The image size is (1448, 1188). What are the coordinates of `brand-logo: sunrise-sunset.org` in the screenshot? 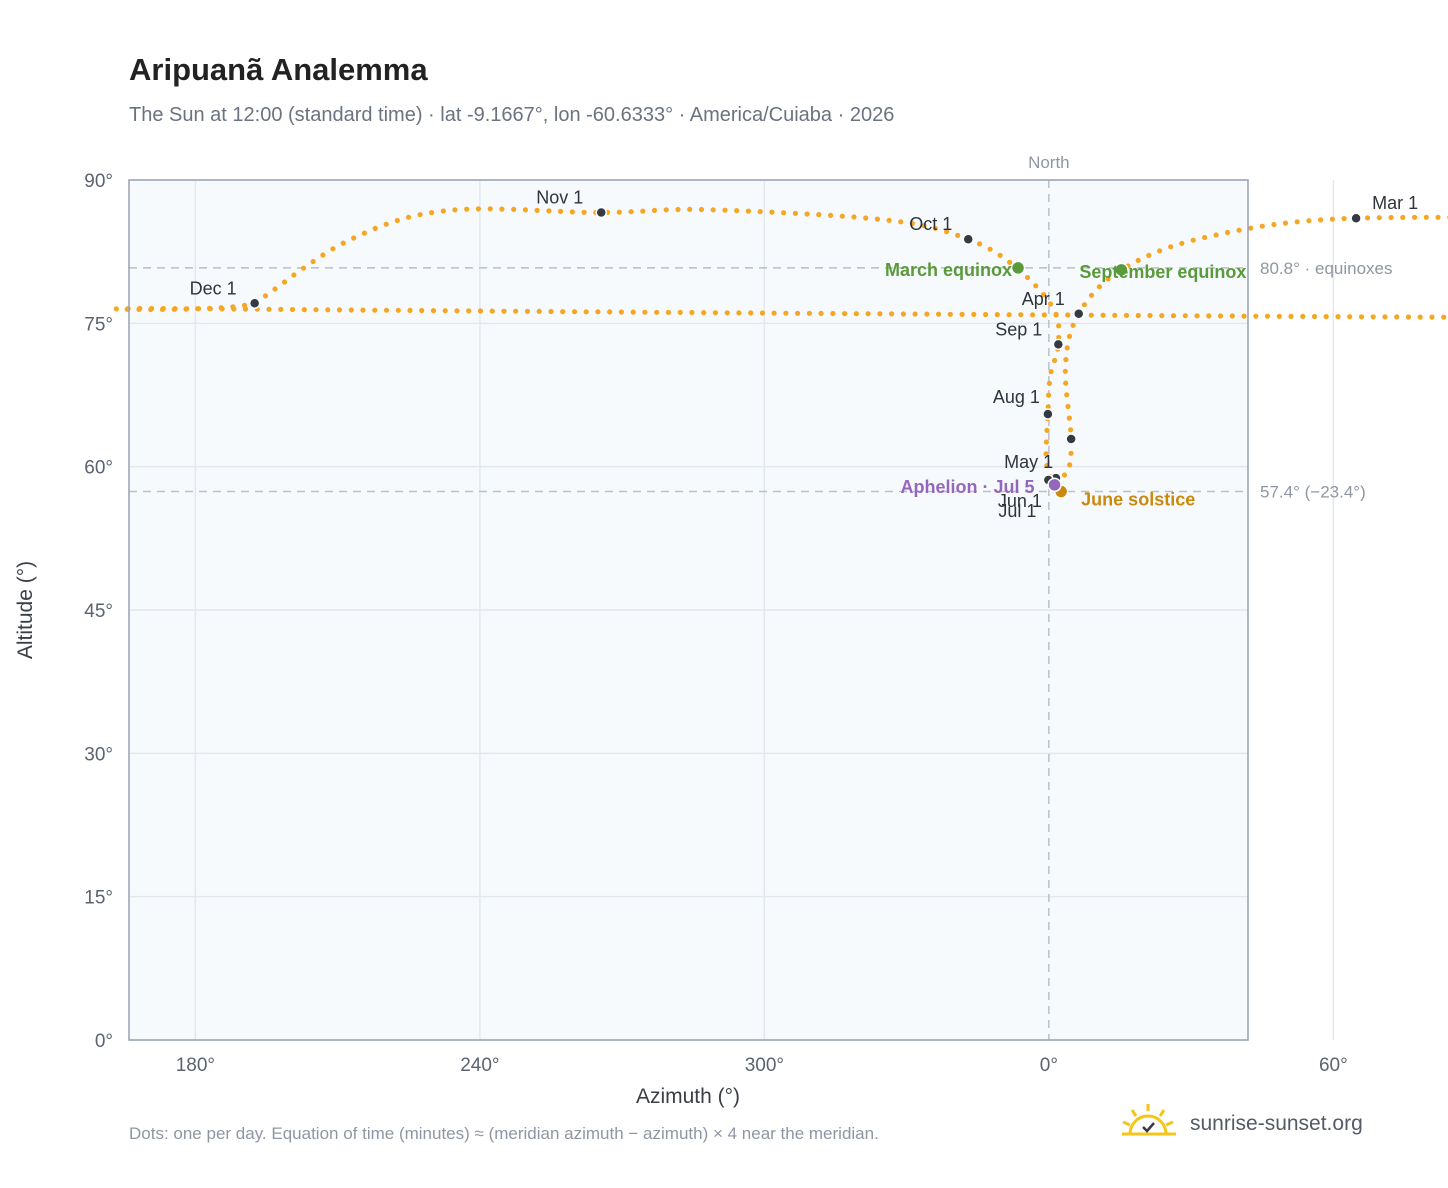 It's located at (1255, 1122).